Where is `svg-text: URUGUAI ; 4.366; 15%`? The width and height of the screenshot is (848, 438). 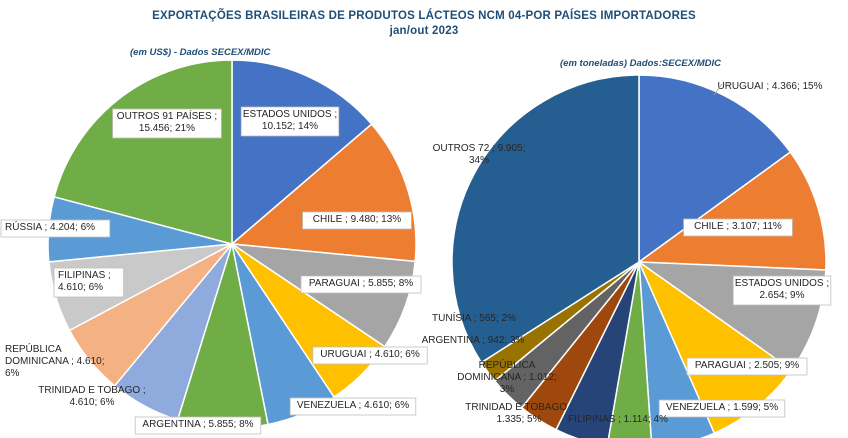 svg-text: URUGUAI ; 4.366; 15% is located at coordinates (769, 86).